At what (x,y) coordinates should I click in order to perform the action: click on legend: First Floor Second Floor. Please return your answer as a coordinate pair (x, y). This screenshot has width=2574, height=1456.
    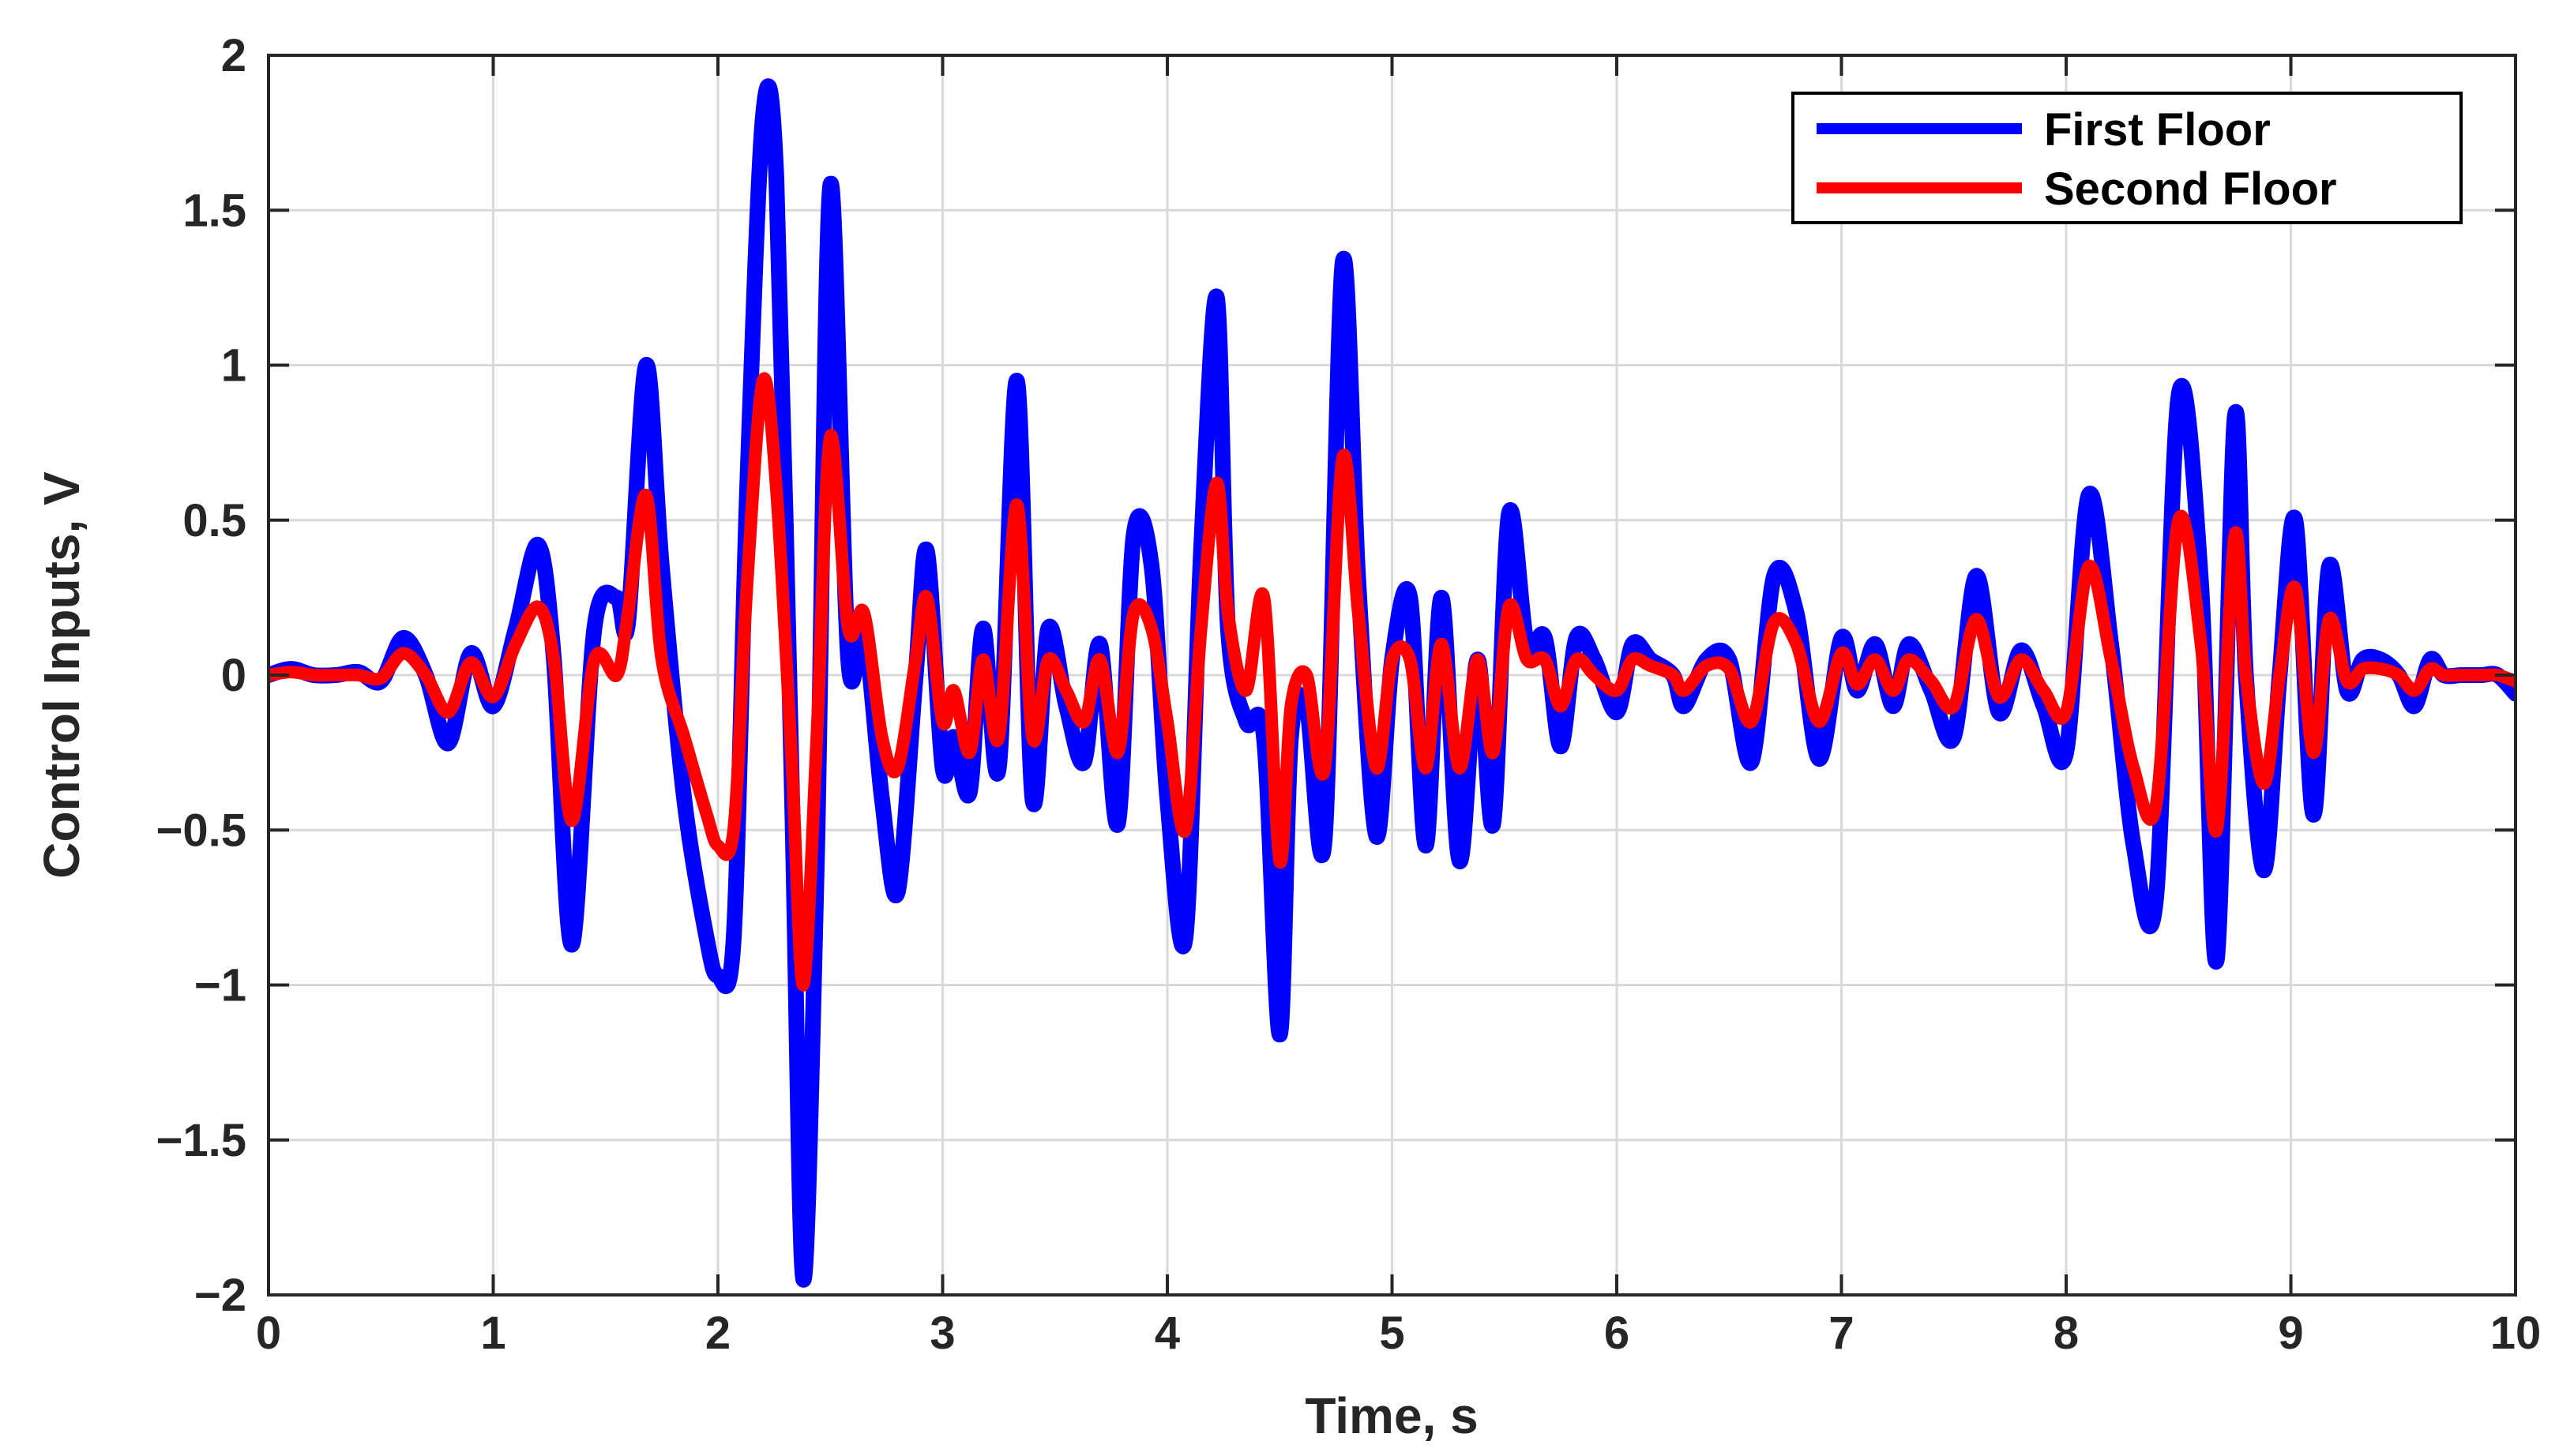
    Looking at the image, I should click on (2127, 158).